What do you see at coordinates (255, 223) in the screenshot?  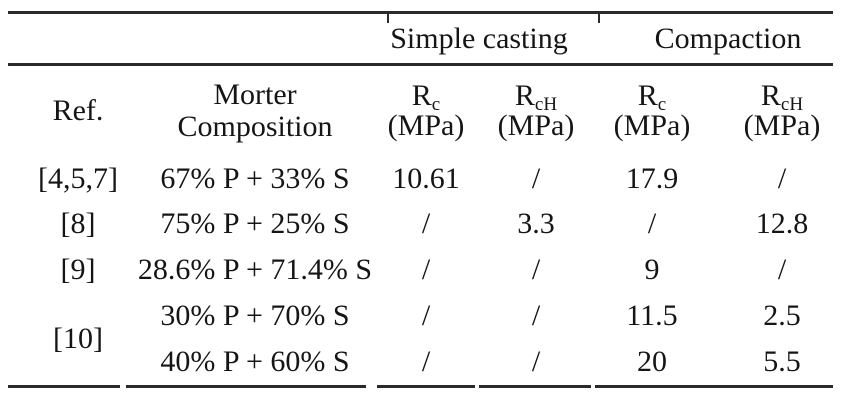 I see `composition-cell: 75% P + 25% S` at bounding box center [255, 223].